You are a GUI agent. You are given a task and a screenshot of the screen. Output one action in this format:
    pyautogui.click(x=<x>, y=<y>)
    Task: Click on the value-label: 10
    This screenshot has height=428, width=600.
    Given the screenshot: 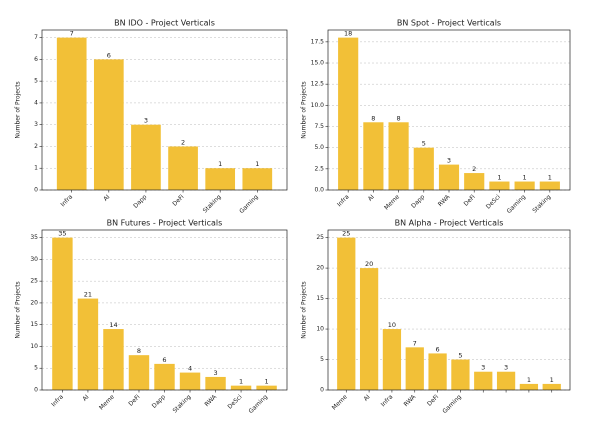 What is the action you would take?
    pyautogui.click(x=392, y=325)
    